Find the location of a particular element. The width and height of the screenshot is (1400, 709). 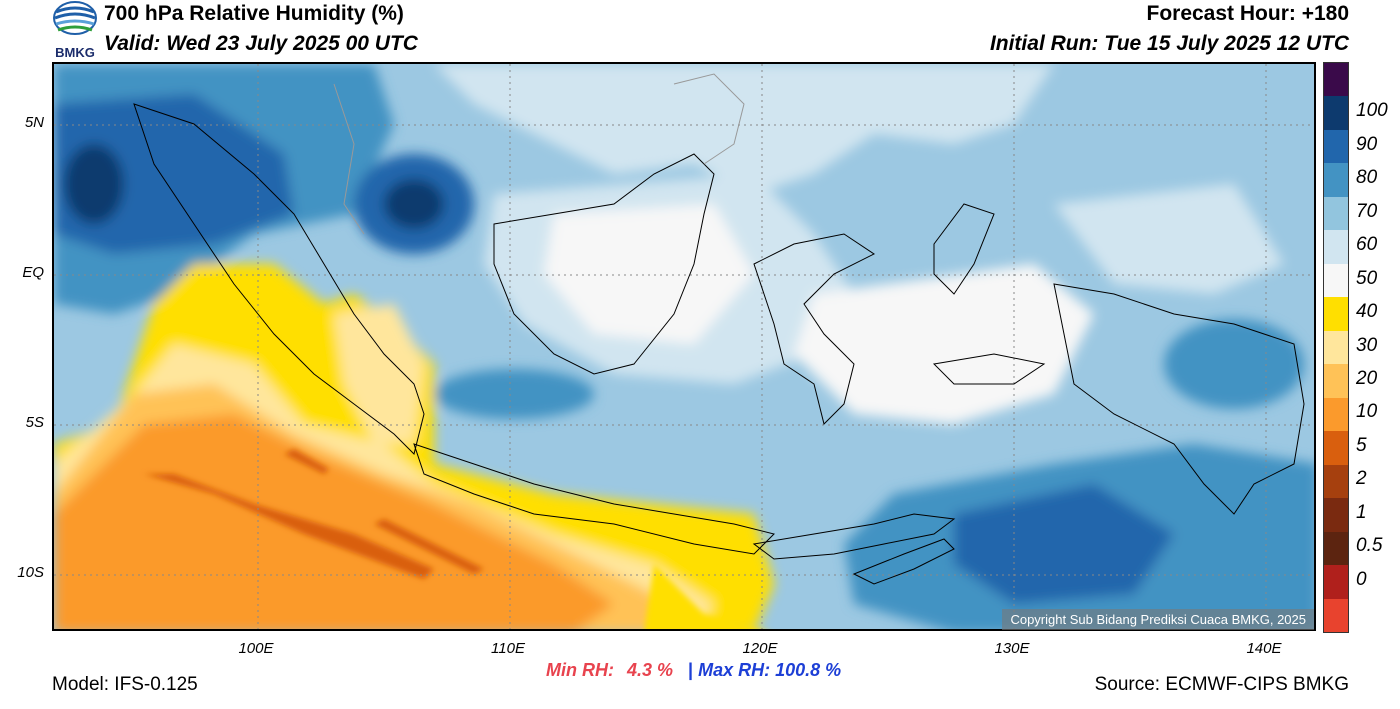

colorbar-label: 20 is located at coordinates (1367, 378).